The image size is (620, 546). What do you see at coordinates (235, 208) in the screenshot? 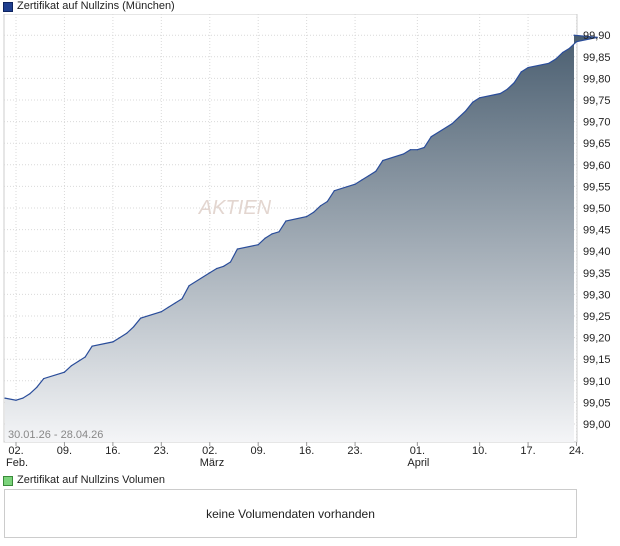
I see `watermark: AKTIEN` at bounding box center [235, 208].